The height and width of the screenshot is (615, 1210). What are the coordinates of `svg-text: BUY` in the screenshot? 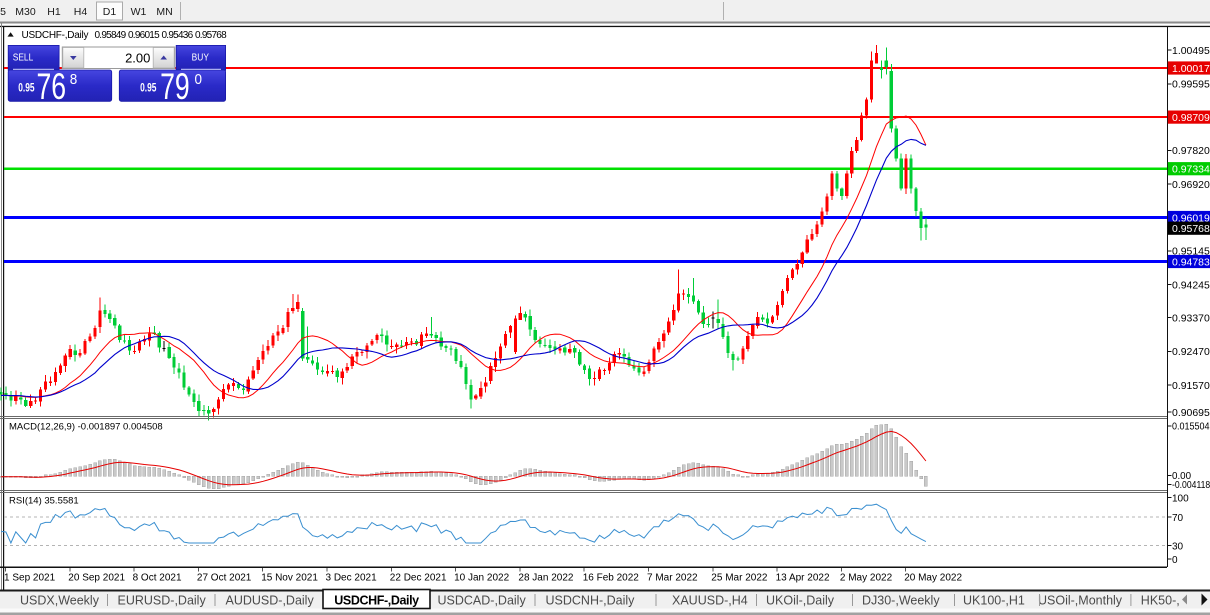 It's located at (201, 58).